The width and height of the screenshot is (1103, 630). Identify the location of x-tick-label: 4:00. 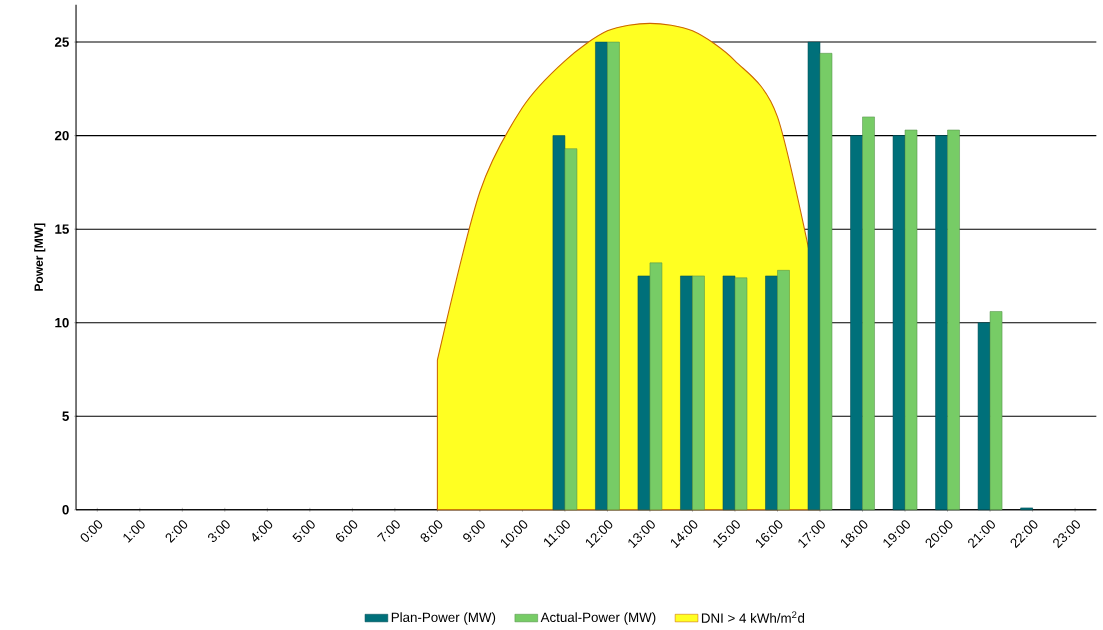
(262, 531).